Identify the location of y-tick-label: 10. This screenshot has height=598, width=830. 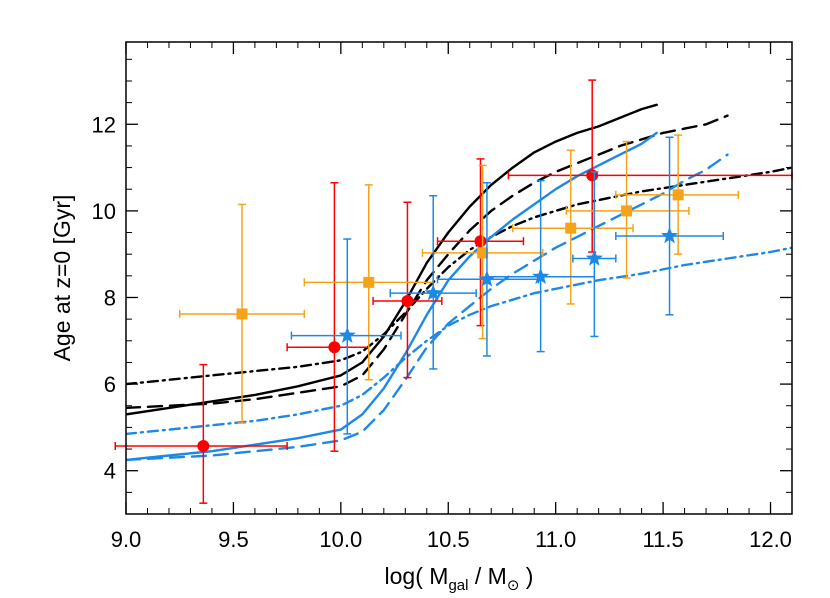
(104, 211).